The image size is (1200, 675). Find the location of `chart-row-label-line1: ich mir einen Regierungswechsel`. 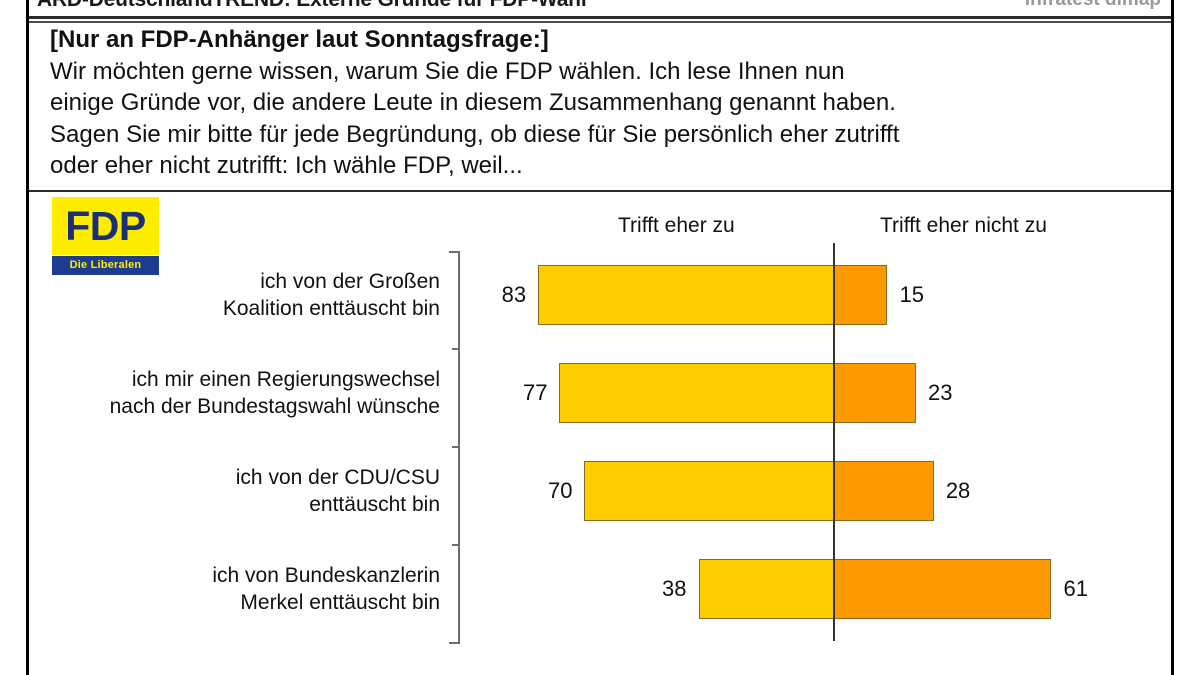

chart-row-label-line1: ich mir einen Regierungswechsel is located at coordinates (285, 379).